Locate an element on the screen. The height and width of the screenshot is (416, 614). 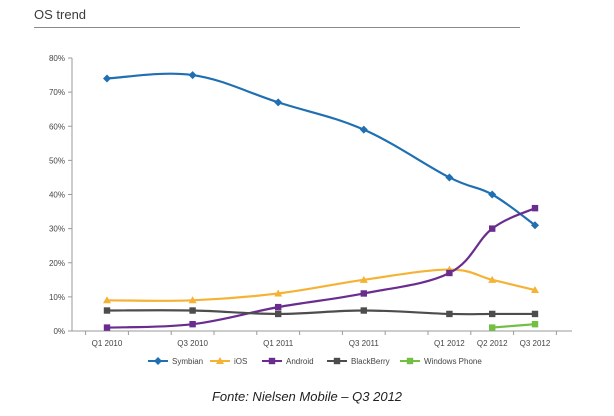
x-tick-label: Q1 2012 is located at coordinates (449, 343).